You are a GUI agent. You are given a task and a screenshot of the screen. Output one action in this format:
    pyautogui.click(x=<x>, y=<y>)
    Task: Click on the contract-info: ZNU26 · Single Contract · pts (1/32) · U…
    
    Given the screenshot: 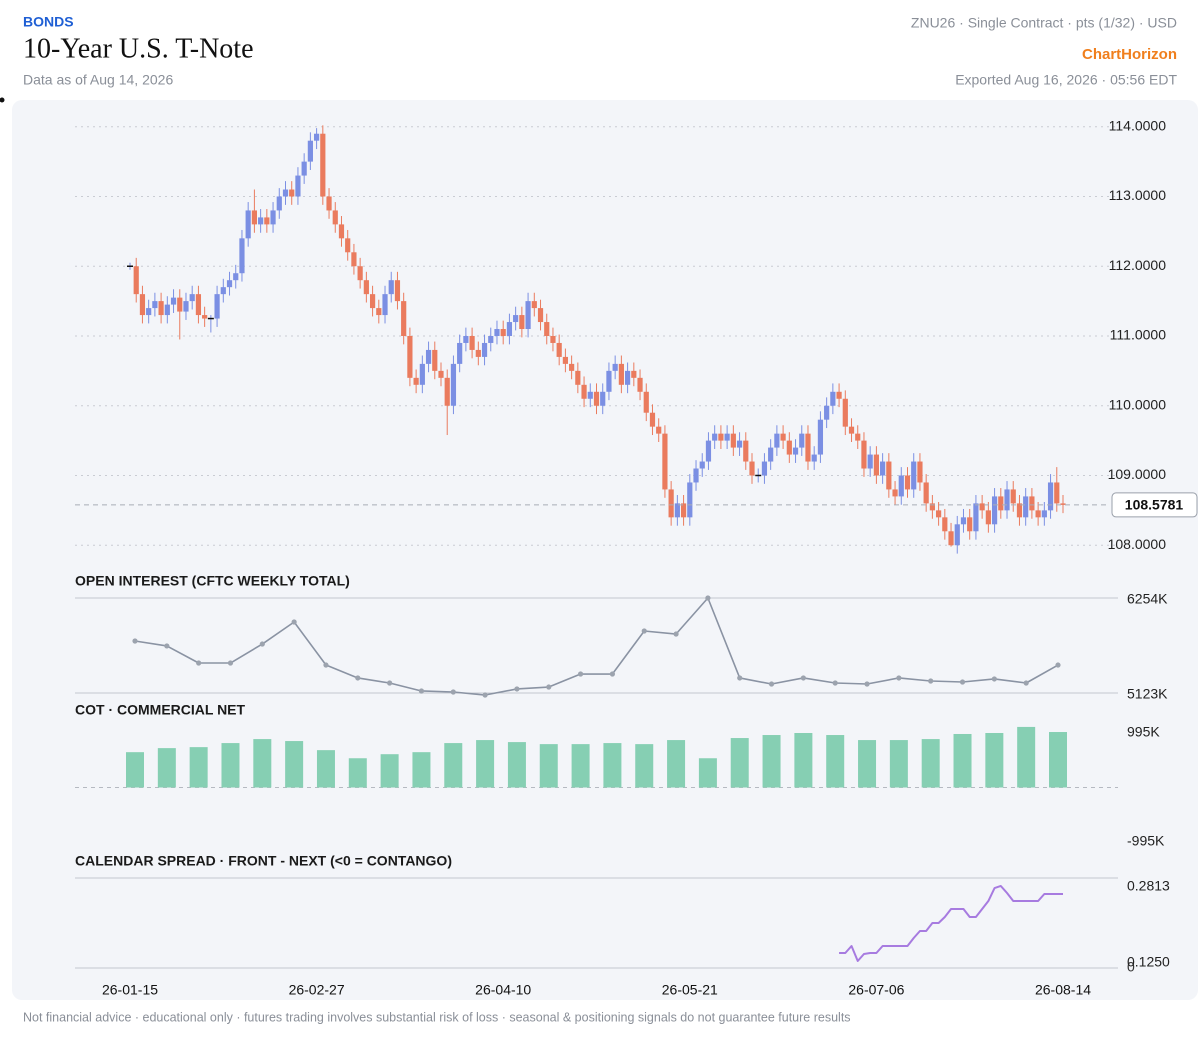 What is the action you would take?
    pyautogui.click(x=1044, y=23)
    